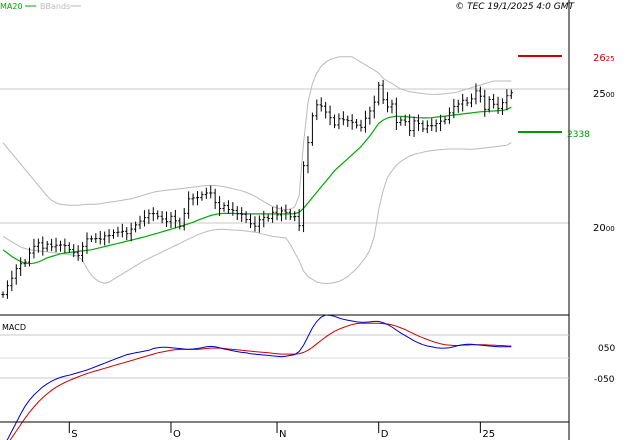 The height and width of the screenshot is (440, 627). I want to click on ma-value-label: 2338, so click(578, 135).